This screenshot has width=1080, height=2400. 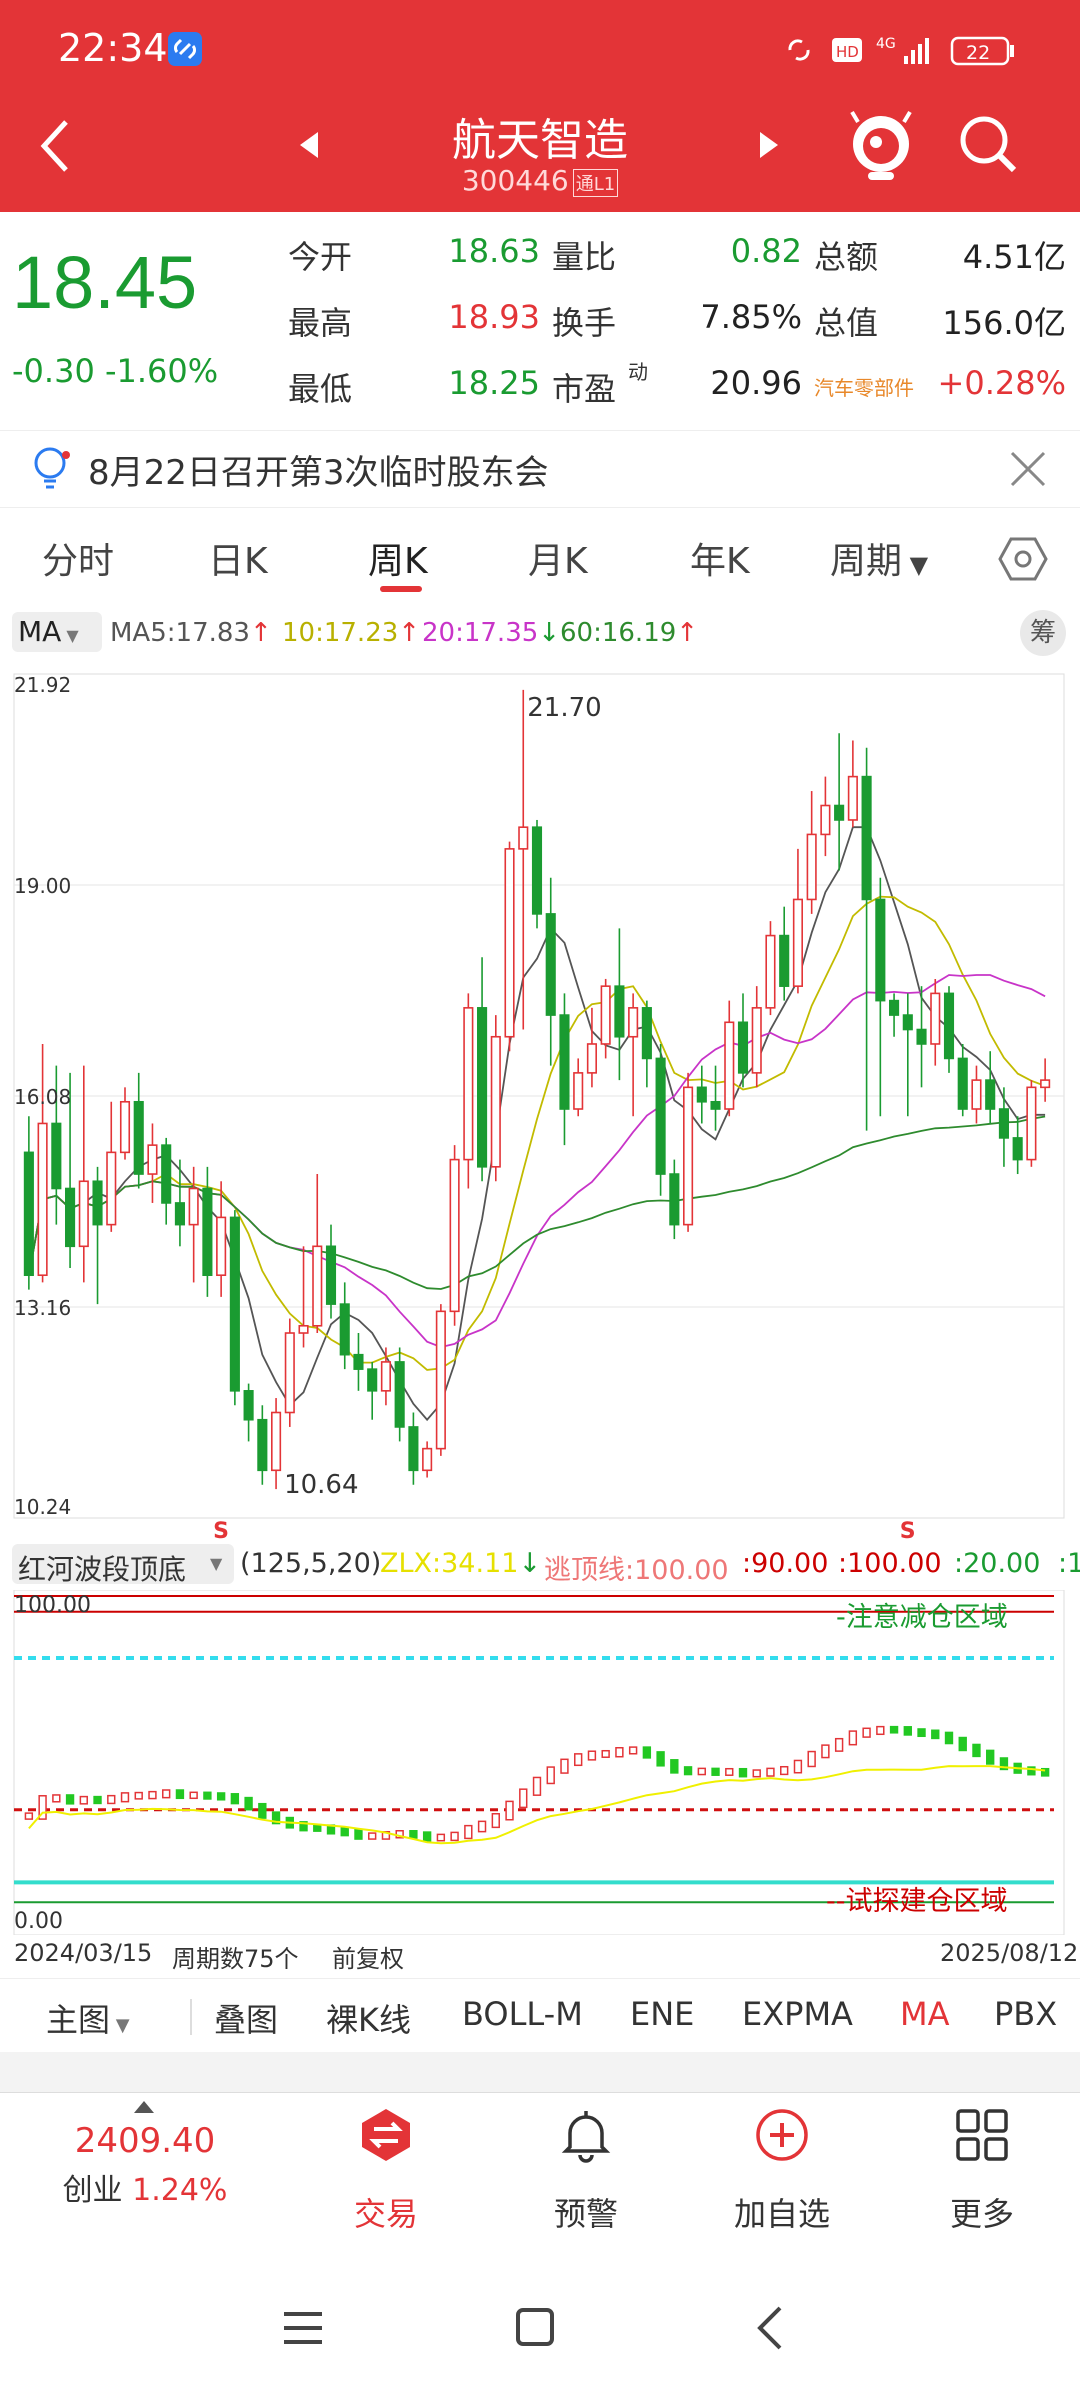 What do you see at coordinates (781, 2214) in the screenshot?
I see `nav-add-watchlist-label: 加自选` at bounding box center [781, 2214].